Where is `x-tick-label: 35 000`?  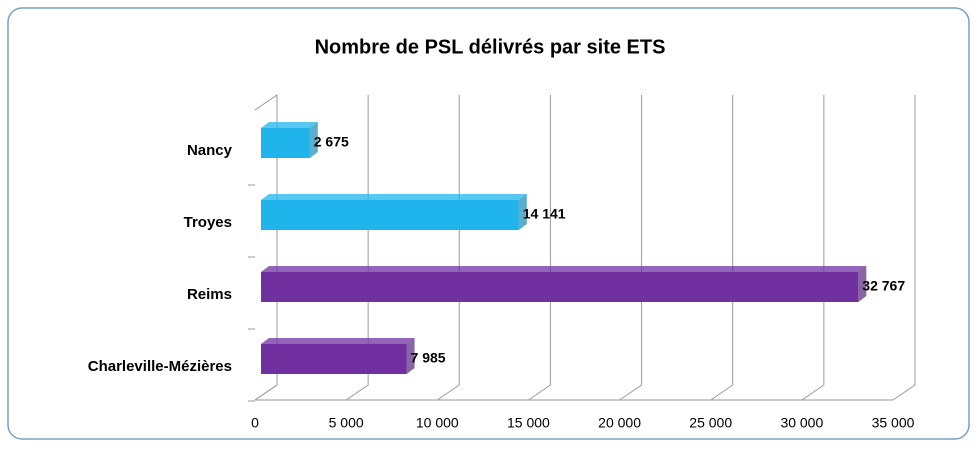
x-tick-label: 35 000 is located at coordinates (893, 423).